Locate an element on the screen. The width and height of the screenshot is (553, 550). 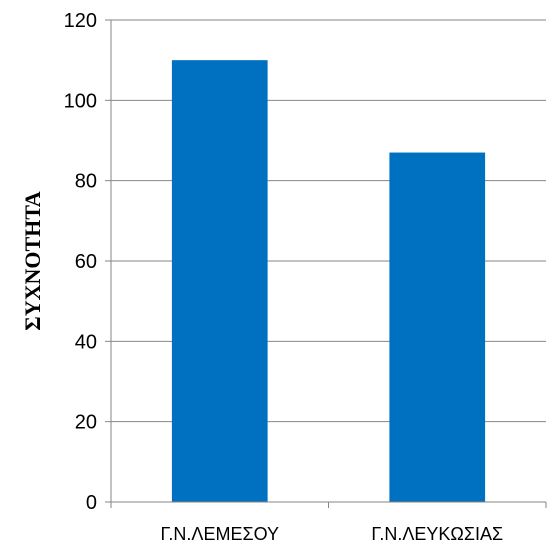
y-tick-label: 100 is located at coordinates (80, 101).